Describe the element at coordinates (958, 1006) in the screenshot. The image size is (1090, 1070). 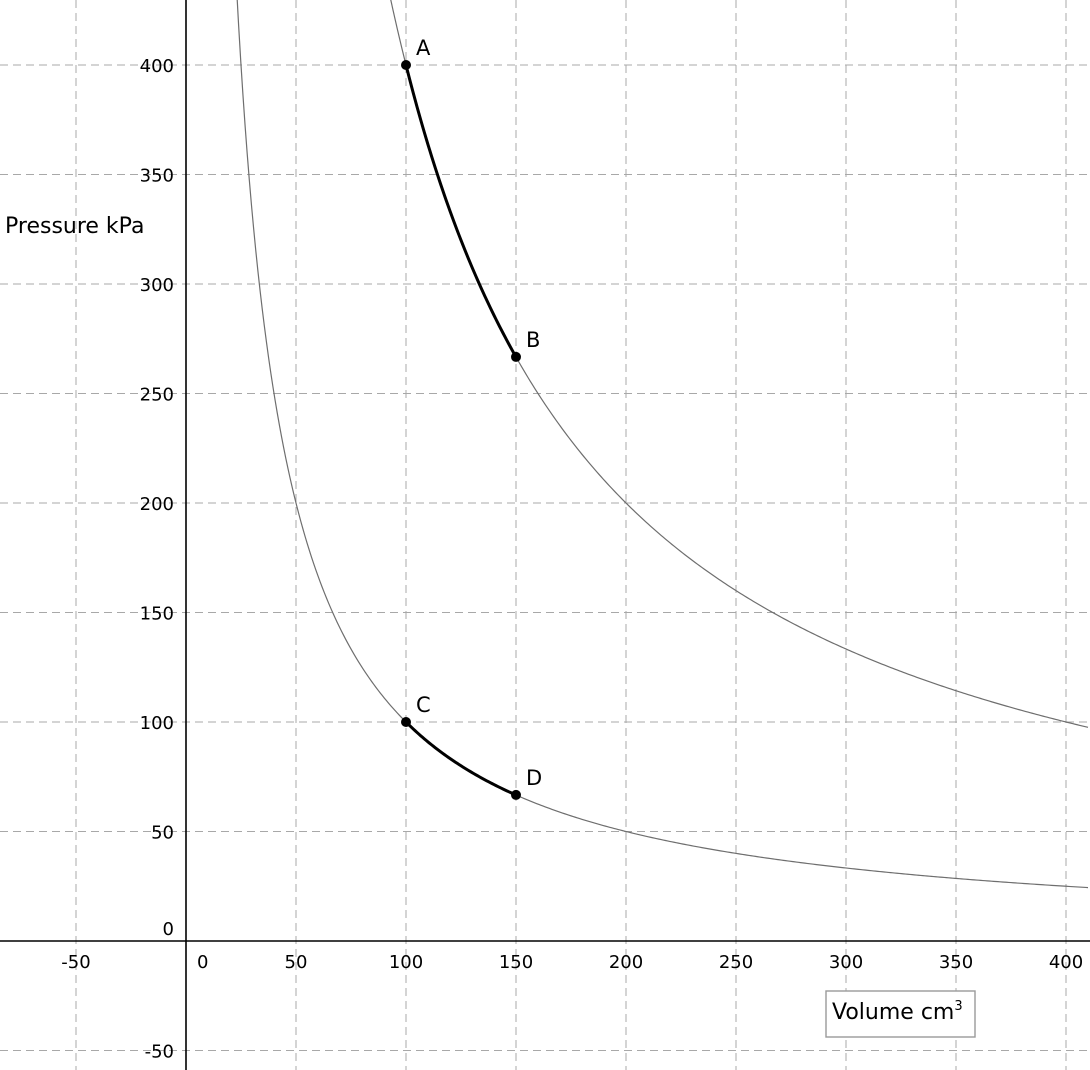
I see `x-axis-label-superscript: 3` at that location.